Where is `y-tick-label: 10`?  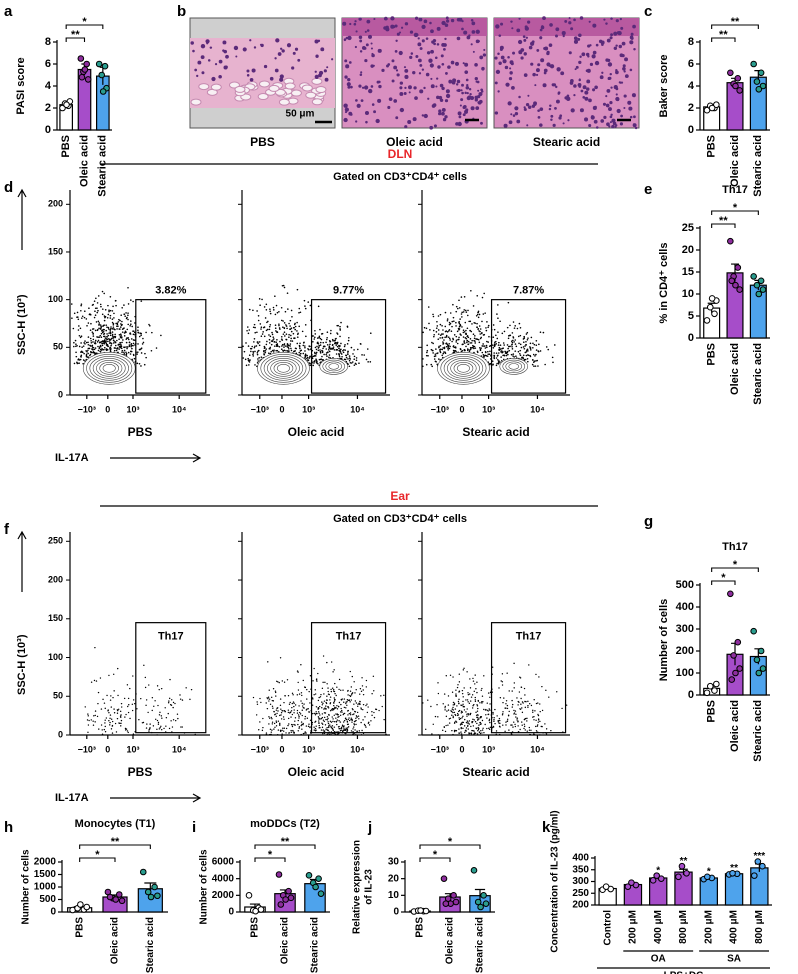 y-tick-label: 10 is located at coordinates (688, 294).